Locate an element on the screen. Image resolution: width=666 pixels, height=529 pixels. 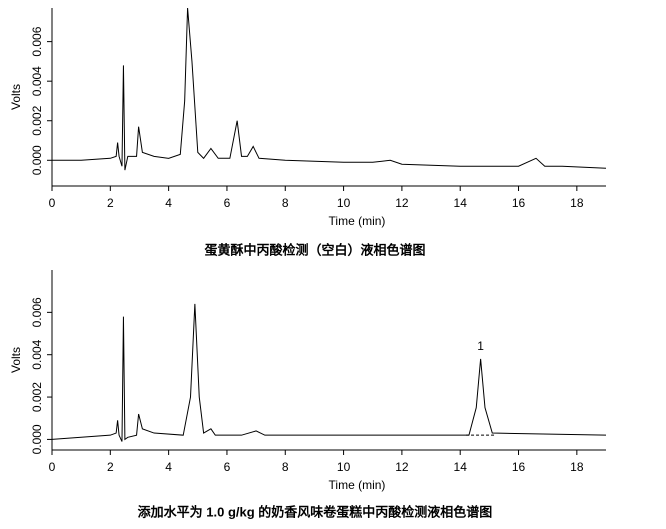
chart-title: 添加水平为 1.0 g/kg 的奶香风味卷蛋糕中丙酸检测液相色谱图 is located at coordinates (315, 511).